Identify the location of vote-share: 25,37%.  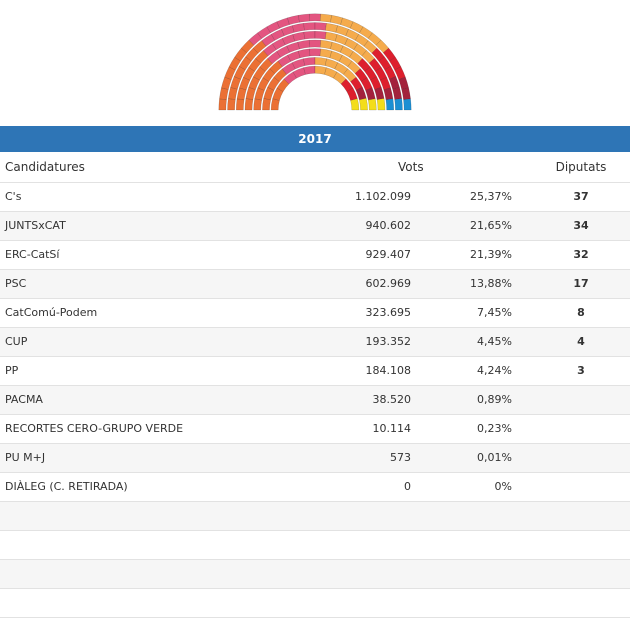
(491, 196).